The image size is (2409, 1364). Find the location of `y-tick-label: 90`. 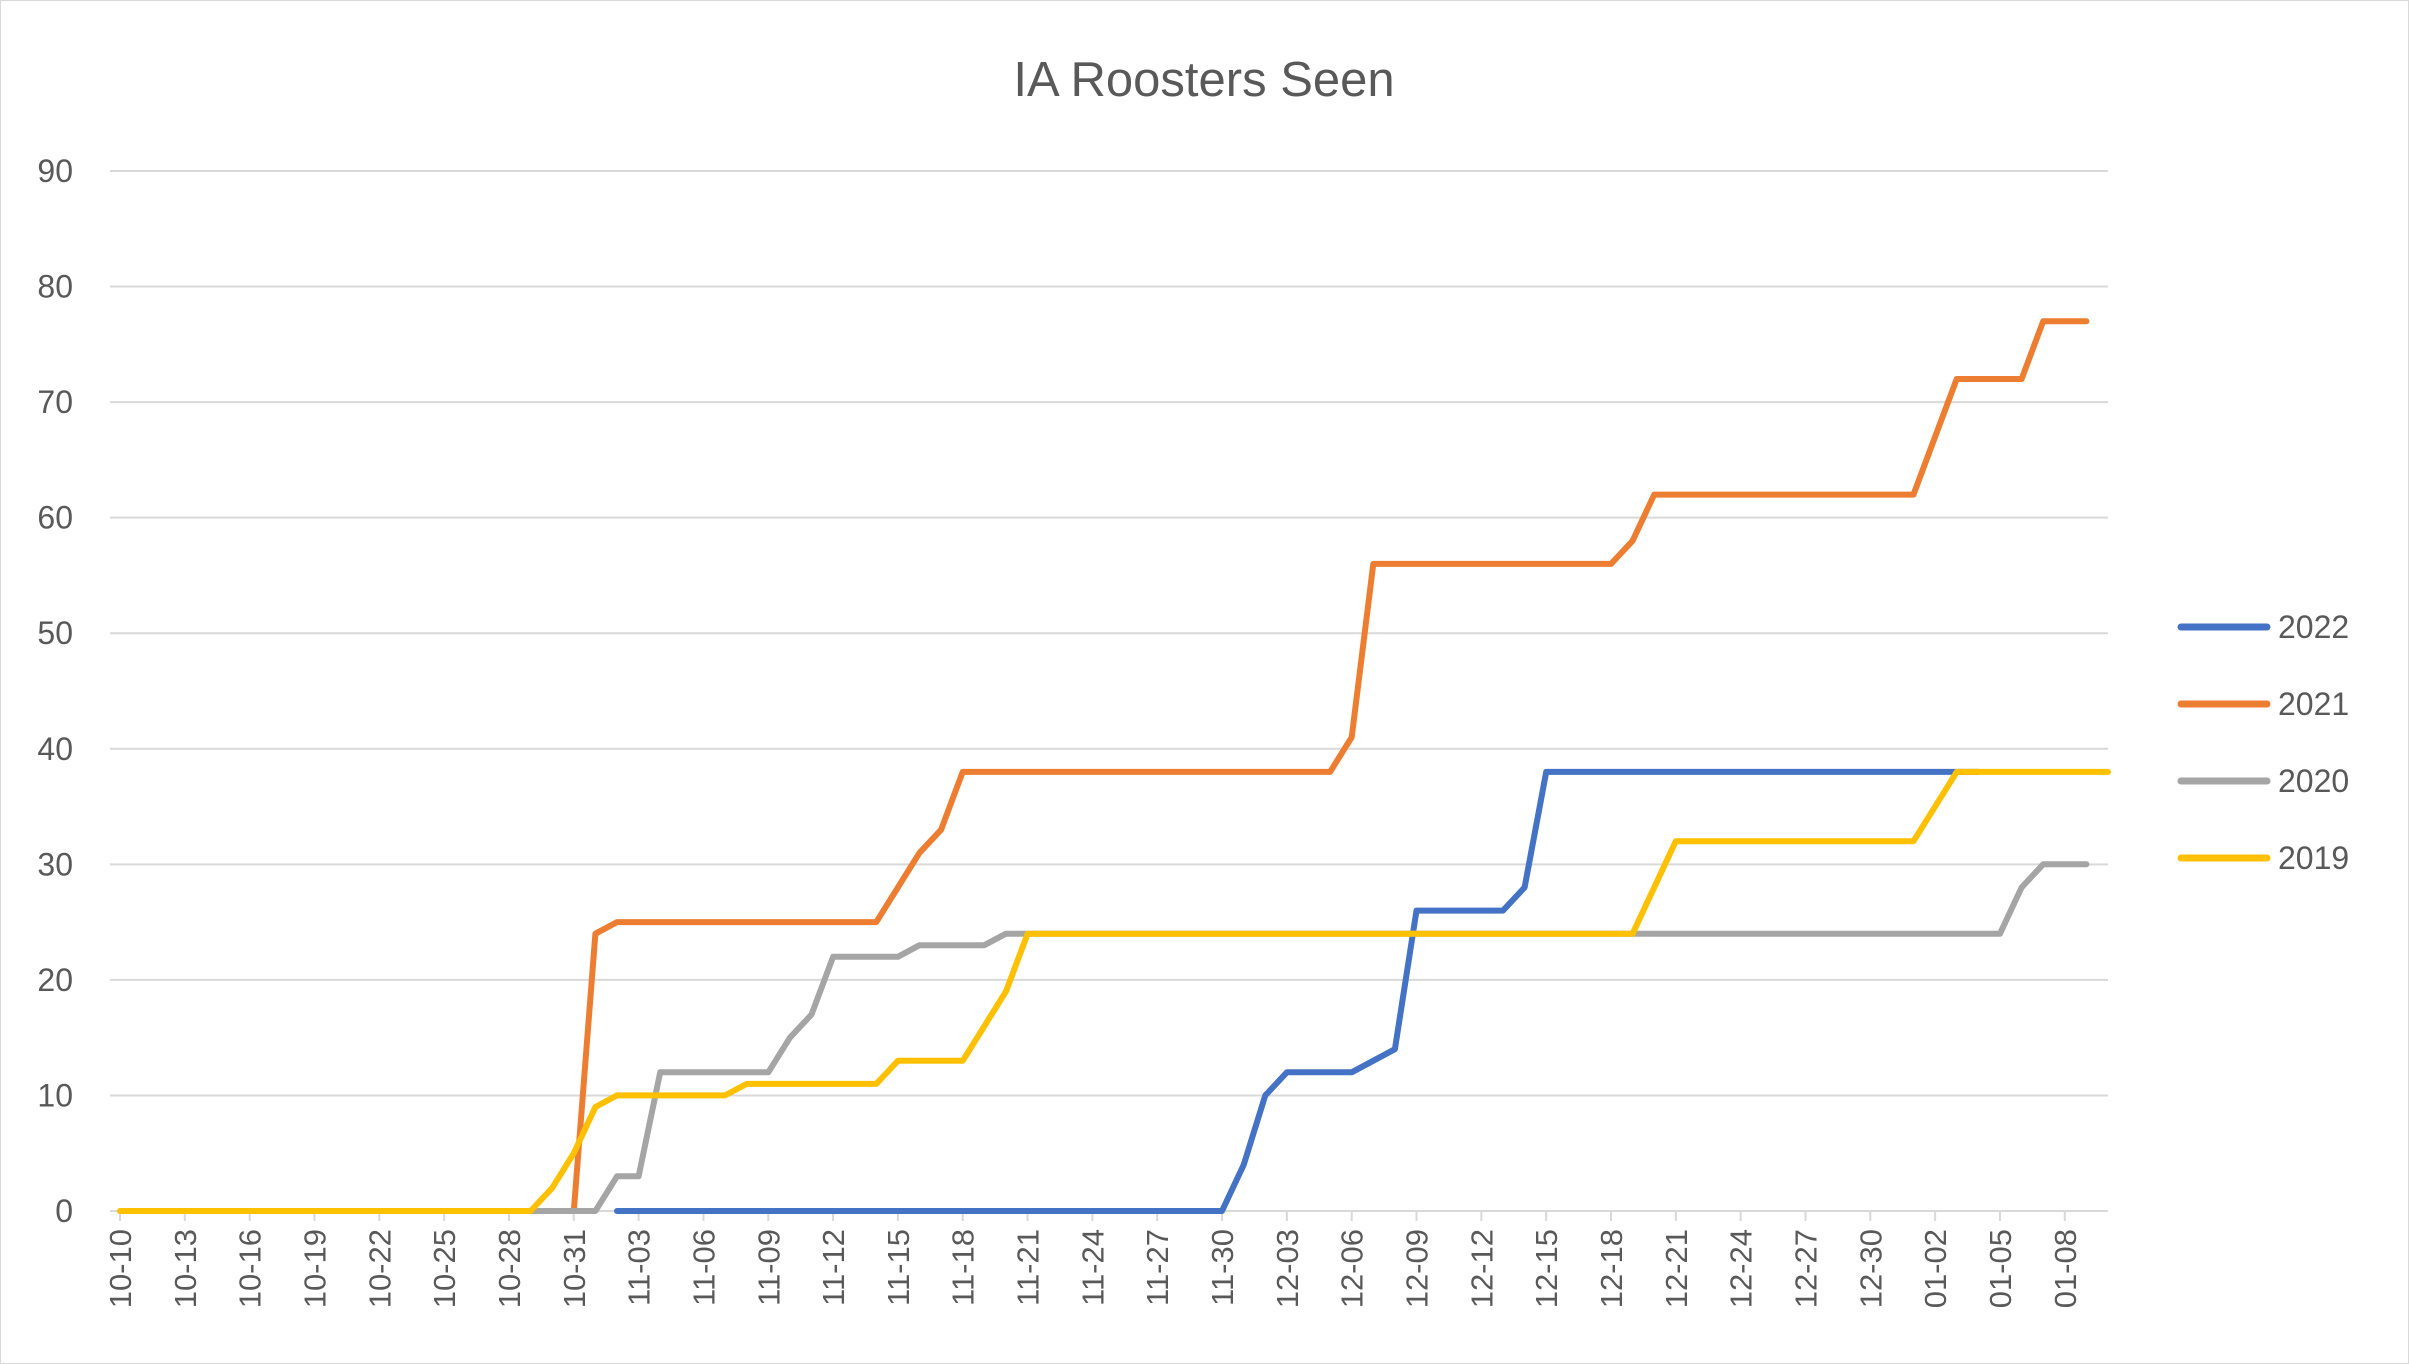

y-tick-label: 90 is located at coordinates (55, 171).